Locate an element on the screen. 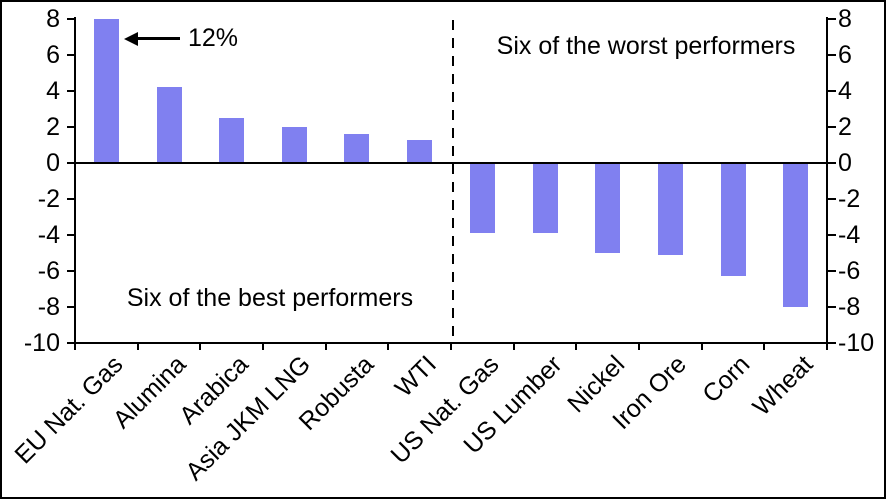 The width and height of the screenshot is (886, 499). y-tick-label-right: -8 is located at coordinates (849, 307).